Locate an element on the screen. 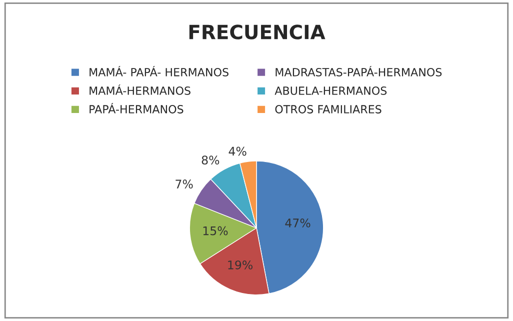 The height and width of the screenshot is (321, 513). data-label: 8% is located at coordinates (211, 160).